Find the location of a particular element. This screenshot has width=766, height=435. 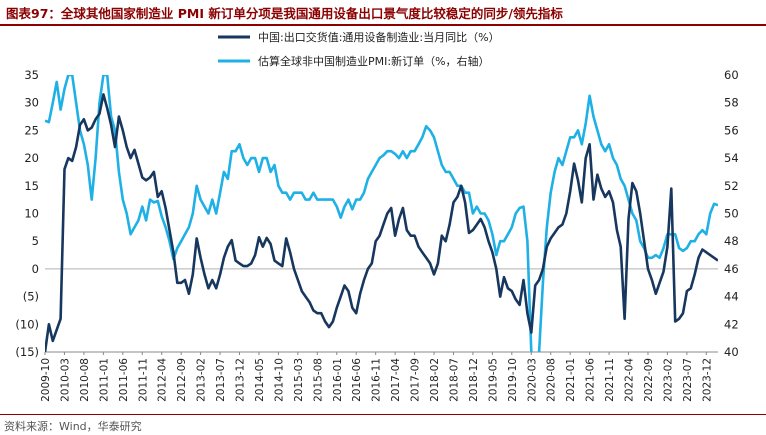

y-right-tick-label: 60 is located at coordinates (731, 75).